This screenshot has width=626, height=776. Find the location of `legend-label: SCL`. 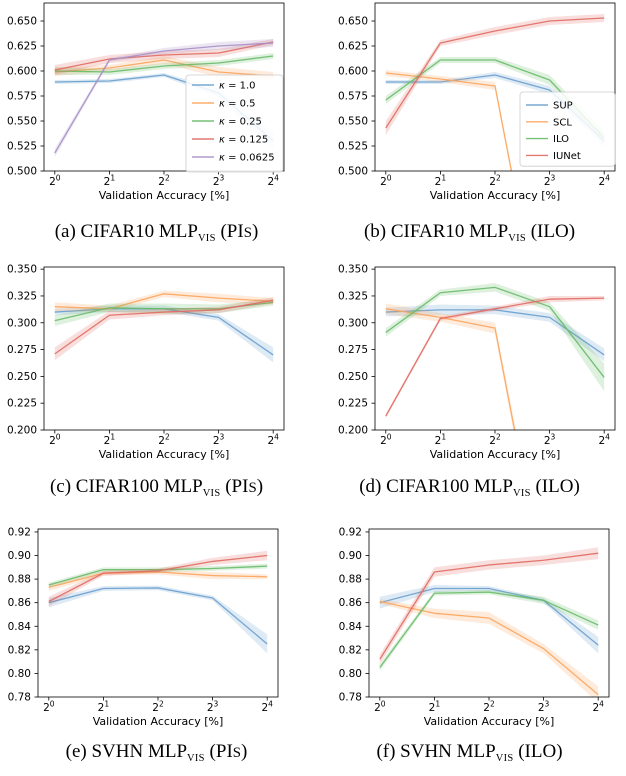

legend-label: SCL is located at coordinates (562, 122).